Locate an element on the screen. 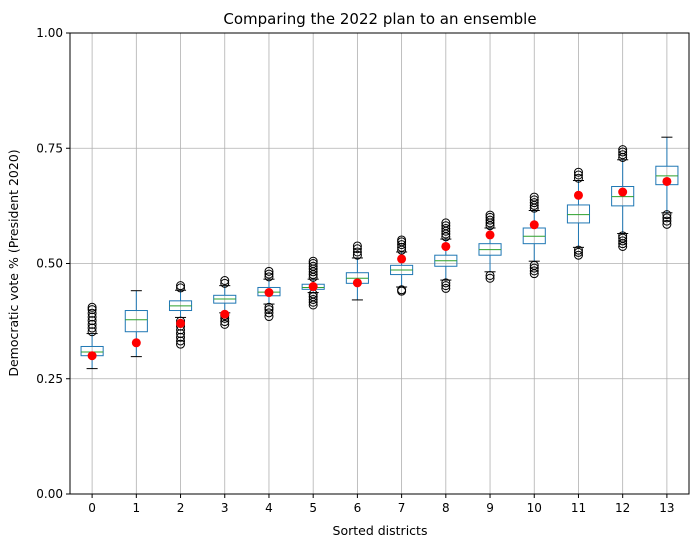 This screenshot has width=700, height=551. x-axis-label: Sorted districts is located at coordinates (380, 530).